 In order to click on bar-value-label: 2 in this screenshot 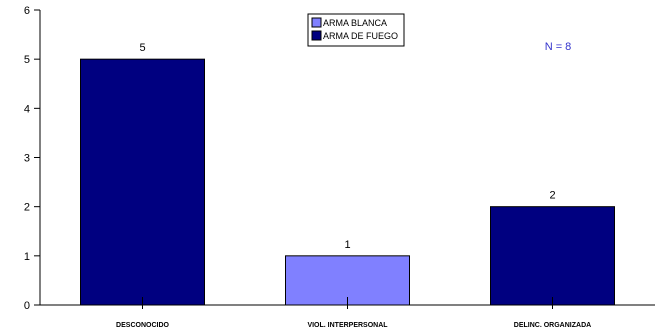, I will do `click(552, 196)`.